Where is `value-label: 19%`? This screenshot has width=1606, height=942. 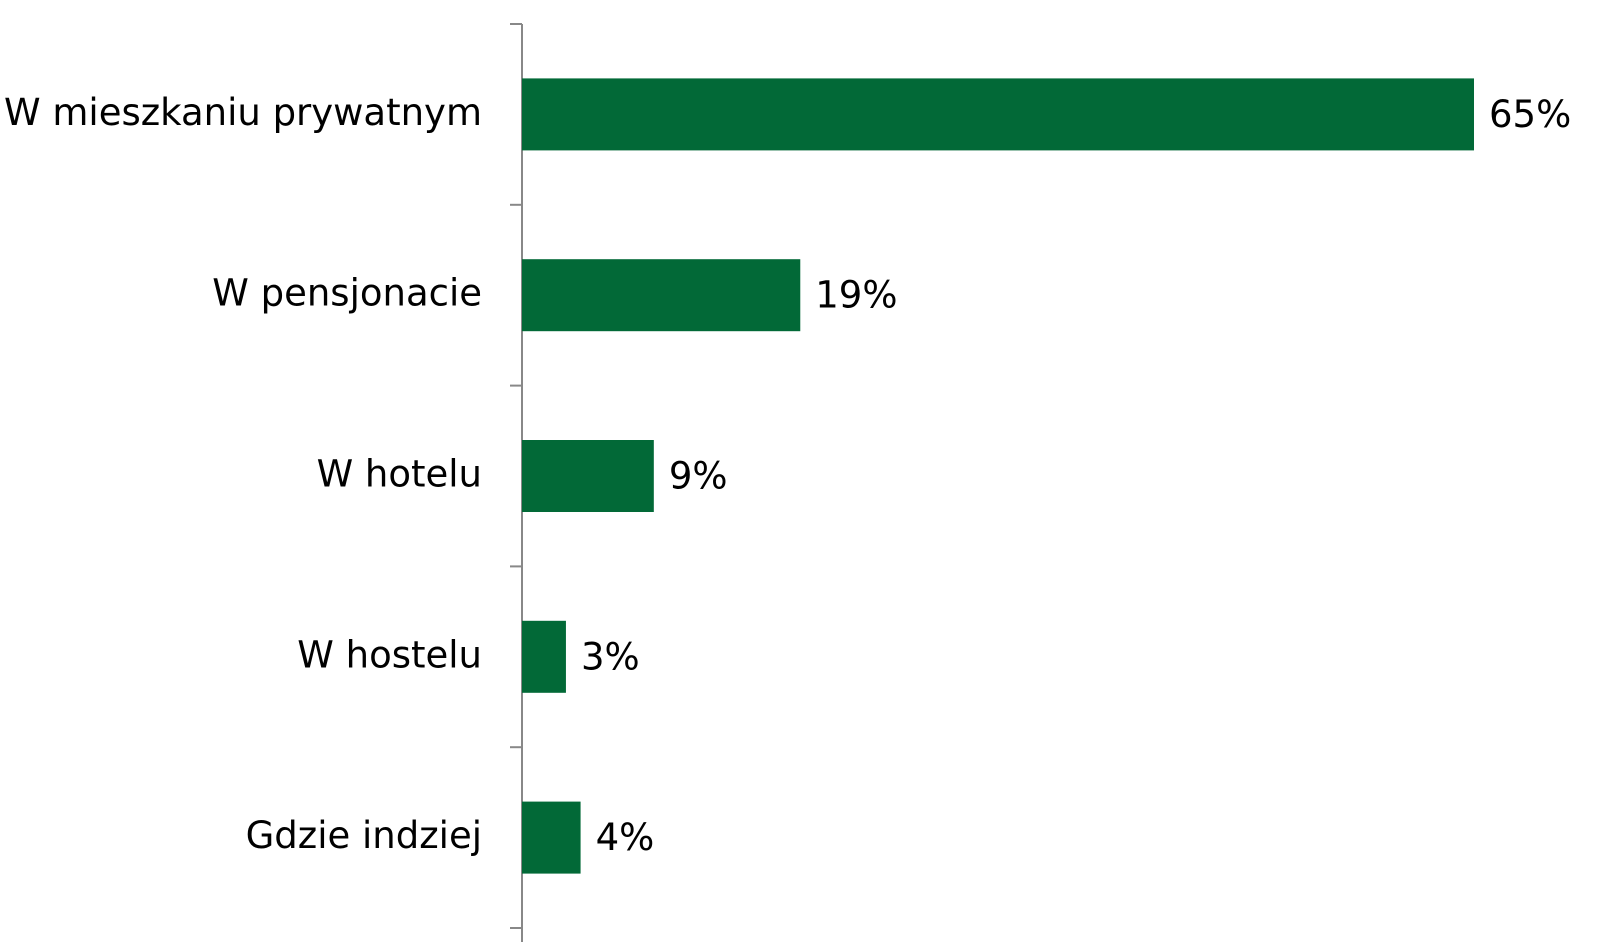
value-label: 19% is located at coordinates (856, 295).